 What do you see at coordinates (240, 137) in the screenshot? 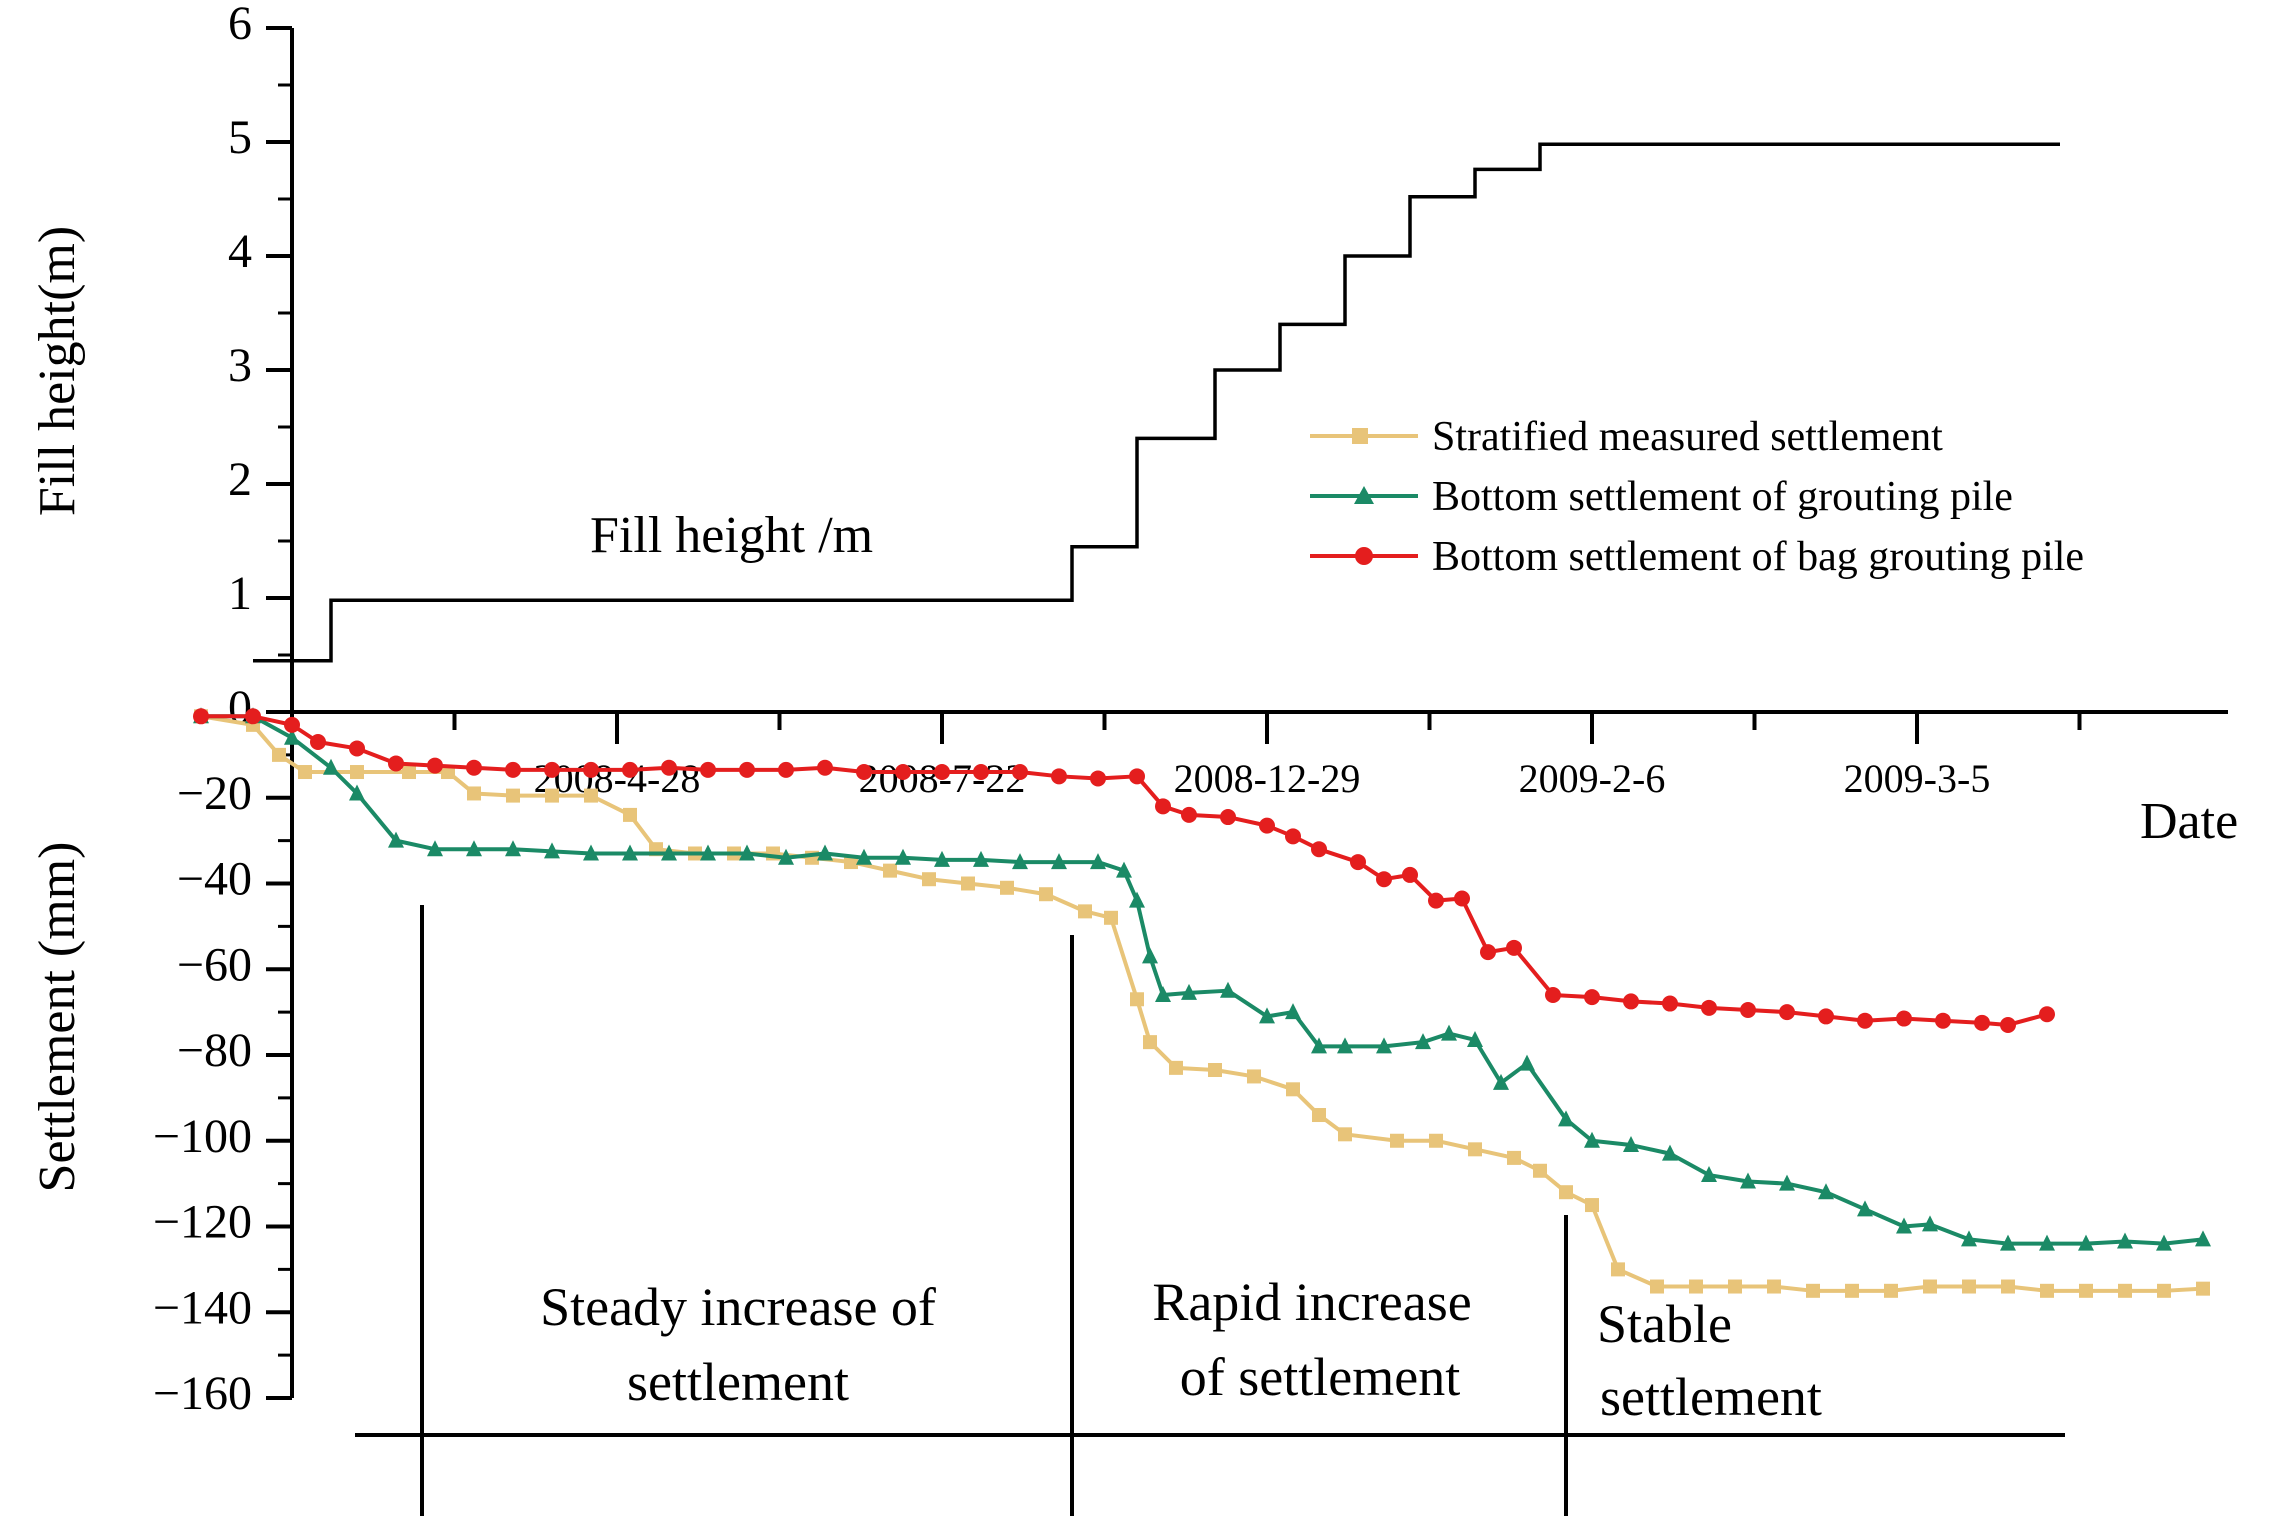
I see `fill-tick-label: 5` at bounding box center [240, 137].